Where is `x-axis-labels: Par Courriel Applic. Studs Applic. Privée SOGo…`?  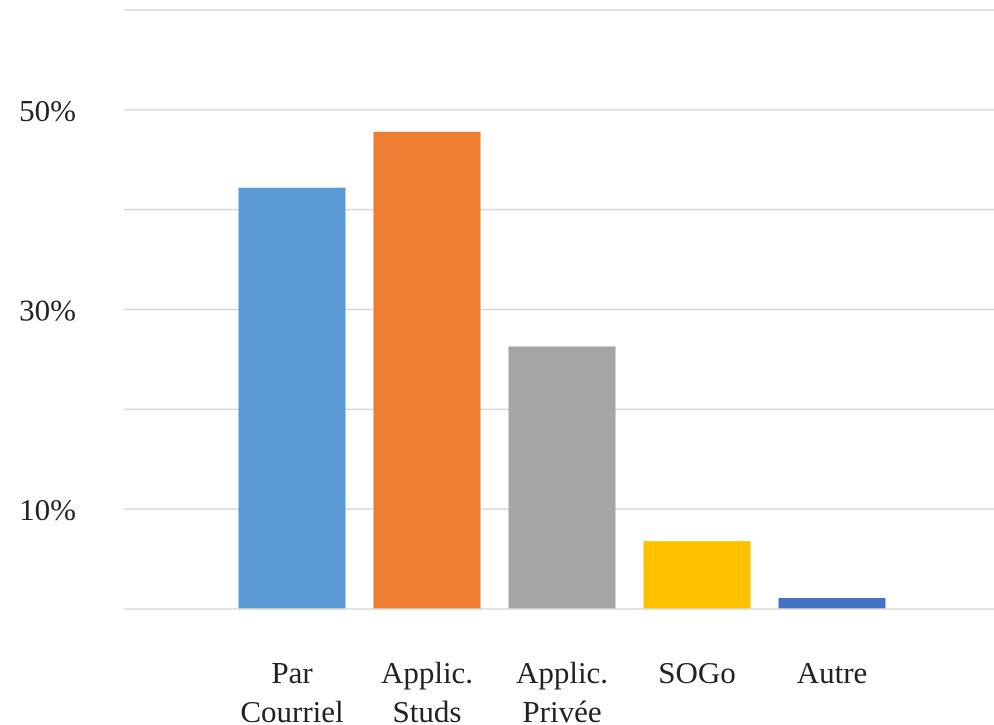 x-axis-labels: Par Courriel Applic. Studs Applic. Privée SOGo… is located at coordinates (553, 690).